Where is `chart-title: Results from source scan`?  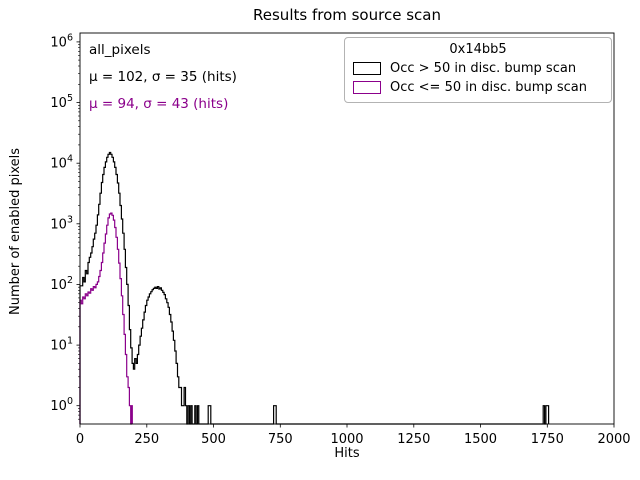 chart-title: Results from source scan is located at coordinates (347, 15).